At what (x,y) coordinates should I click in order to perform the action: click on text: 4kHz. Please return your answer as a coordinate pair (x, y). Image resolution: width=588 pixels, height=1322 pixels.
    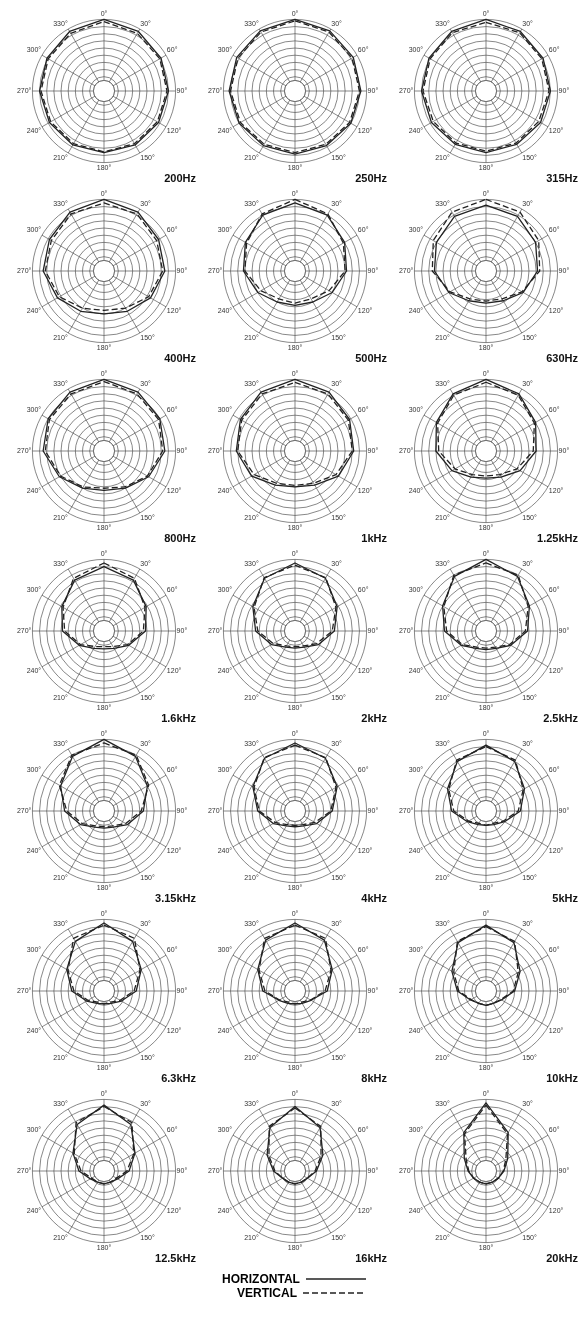
    Looking at the image, I should click on (374, 898).